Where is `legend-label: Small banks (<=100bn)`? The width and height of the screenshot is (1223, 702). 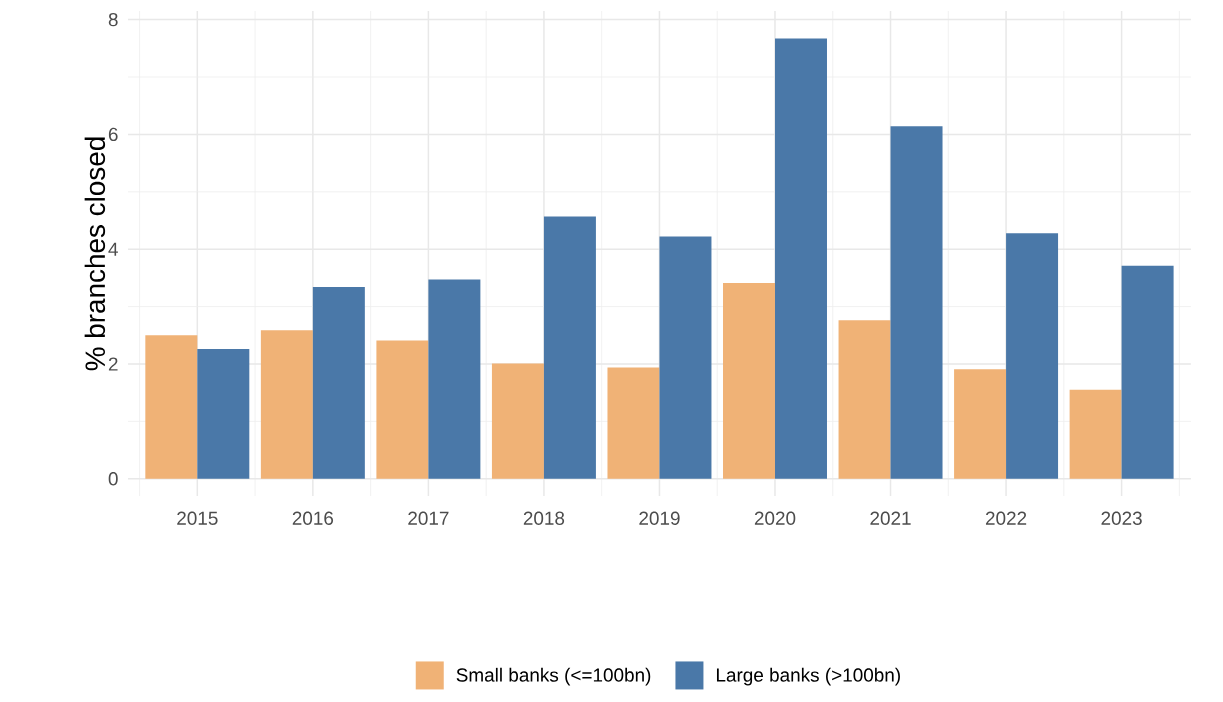
legend-label: Small banks (<=100bn) is located at coordinates (553, 676).